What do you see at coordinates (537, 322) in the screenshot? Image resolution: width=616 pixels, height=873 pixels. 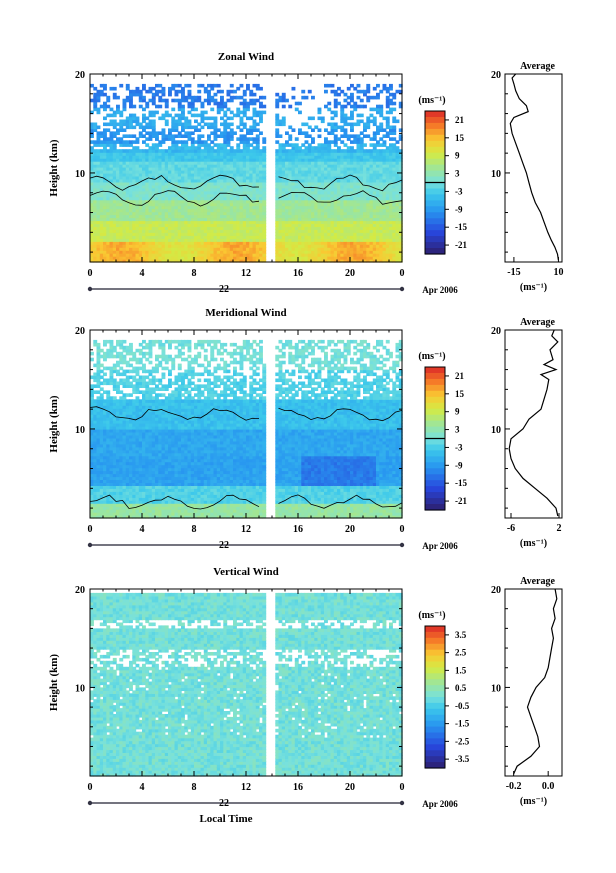 I see `profile-title: Average` at bounding box center [537, 322].